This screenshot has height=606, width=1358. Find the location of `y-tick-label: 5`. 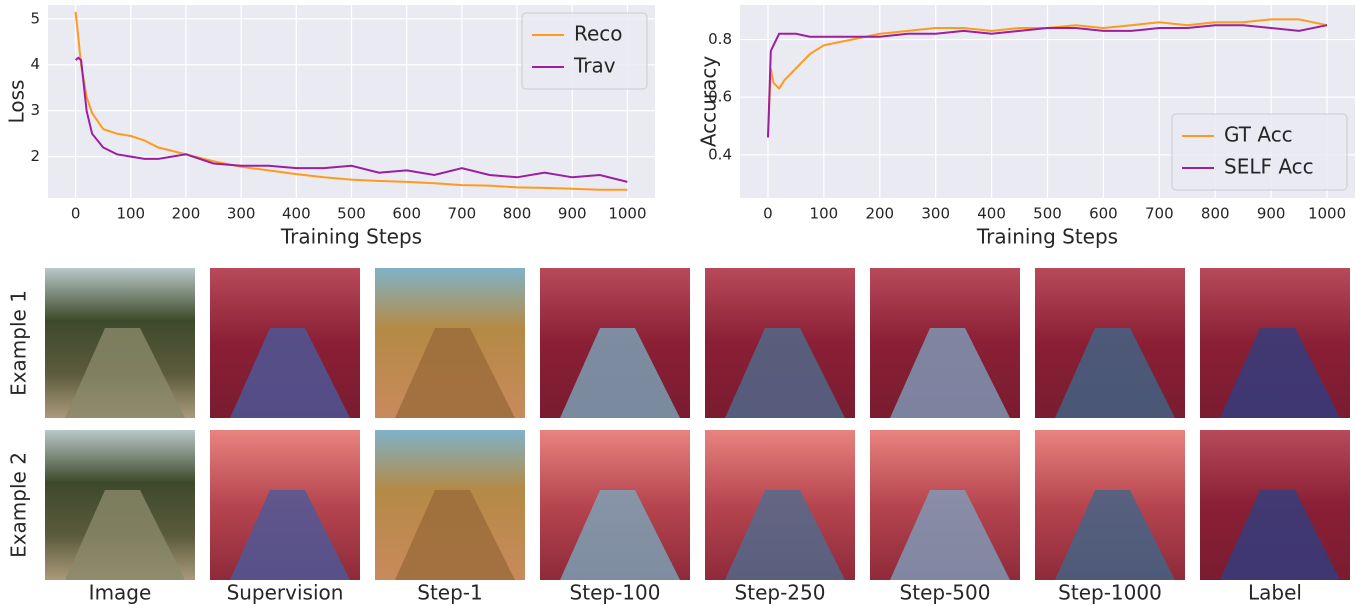

y-tick-label: 5 is located at coordinates (35, 18).